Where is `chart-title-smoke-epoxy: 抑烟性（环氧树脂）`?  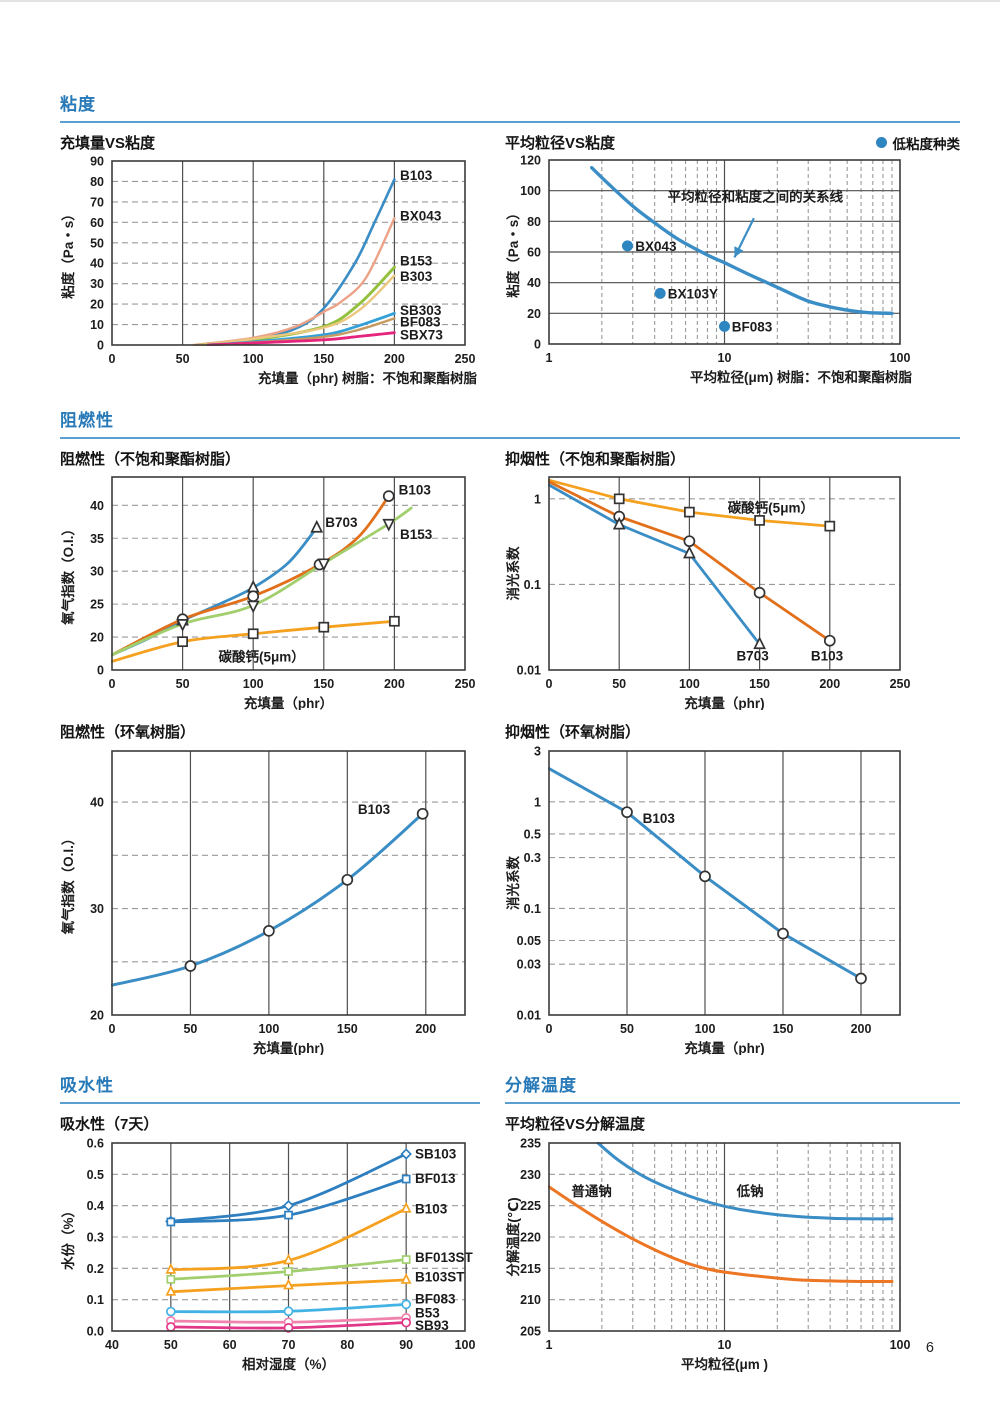 chart-title-smoke-epoxy: 抑烟性（环氧树脂） is located at coordinates (573, 732).